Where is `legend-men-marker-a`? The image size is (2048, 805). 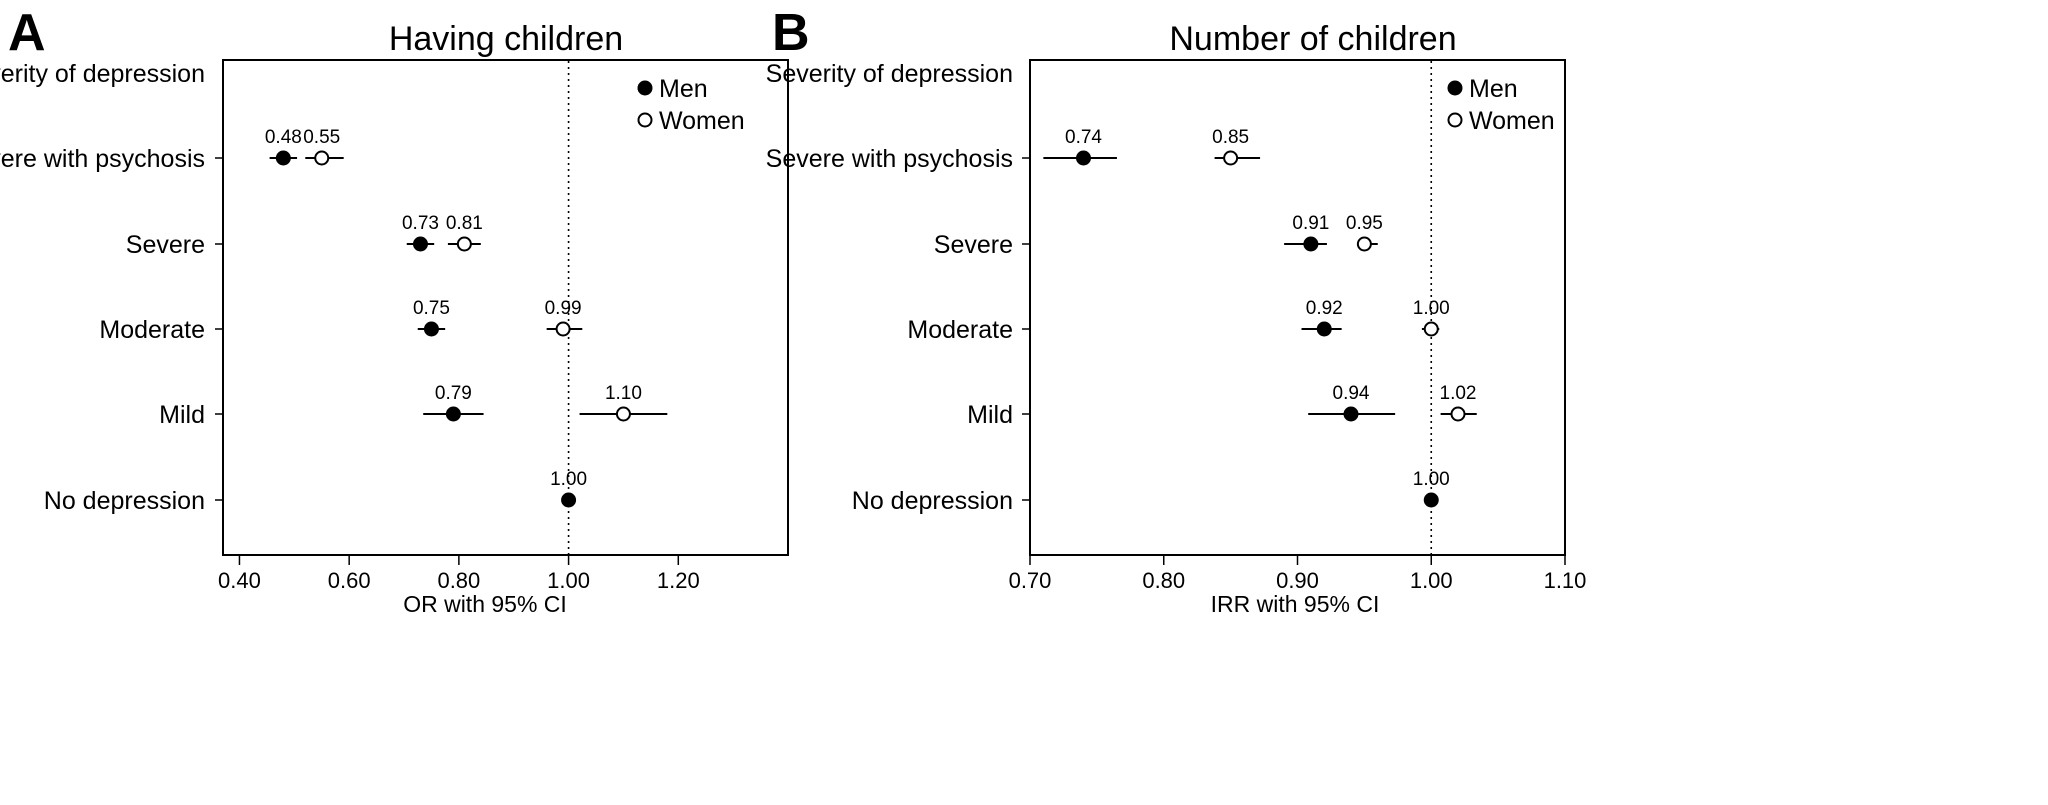 legend-men-marker-a is located at coordinates (645, 88).